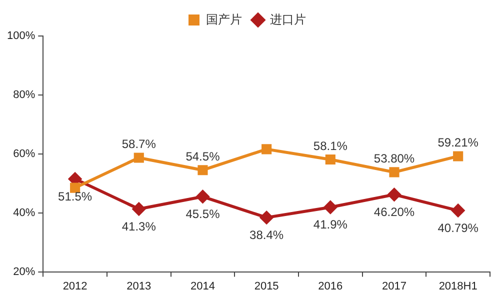  I want to click on data-label: 58.7%, so click(139, 144).